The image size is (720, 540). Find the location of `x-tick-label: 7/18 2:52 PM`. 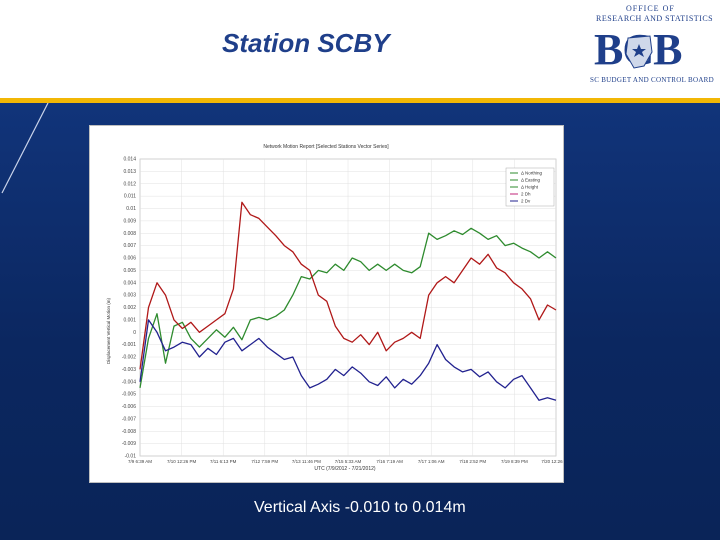

x-tick-label: 7/18 2:52 PM is located at coordinates (472, 461).